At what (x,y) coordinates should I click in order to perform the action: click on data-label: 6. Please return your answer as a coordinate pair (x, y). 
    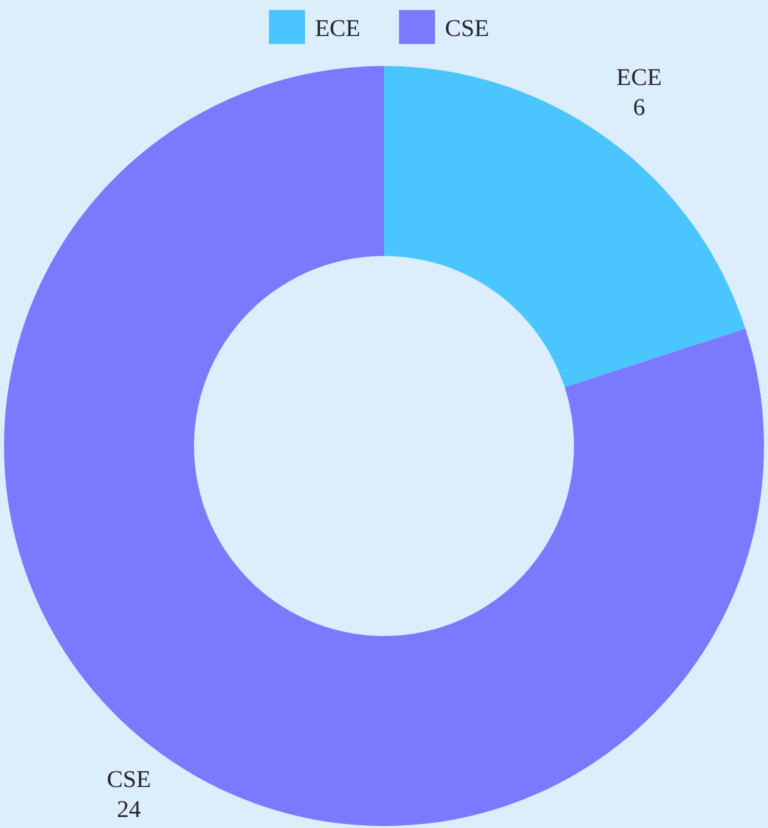
    Looking at the image, I should click on (639, 107).